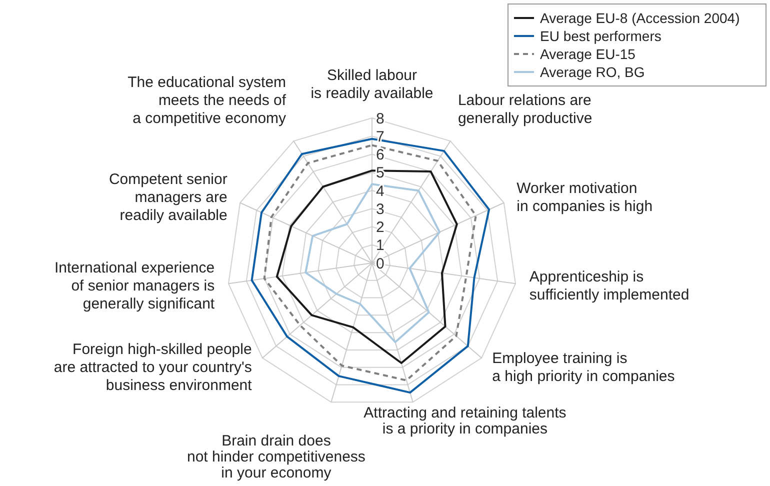 This screenshot has width=770, height=486. What do you see at coordinates (640, 18) in the screenshot?
I see `legend-label: Average EU-8 (Accession 2004)` at bounding box center [640, 18].